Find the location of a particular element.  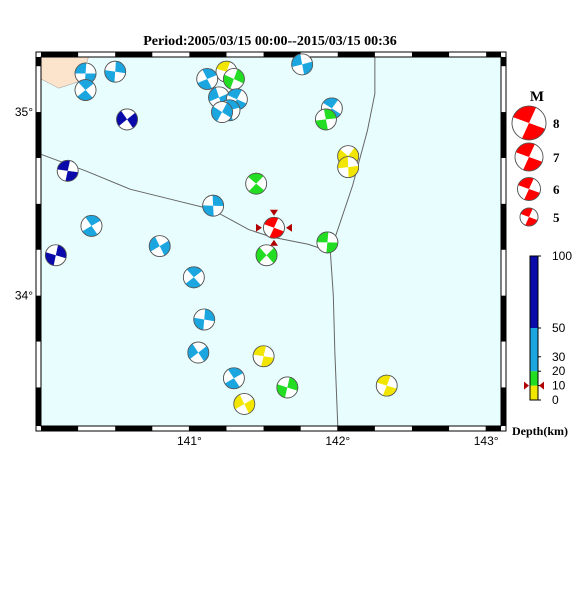

magnitude-legend-title: M is located at coordinates (537, 97).